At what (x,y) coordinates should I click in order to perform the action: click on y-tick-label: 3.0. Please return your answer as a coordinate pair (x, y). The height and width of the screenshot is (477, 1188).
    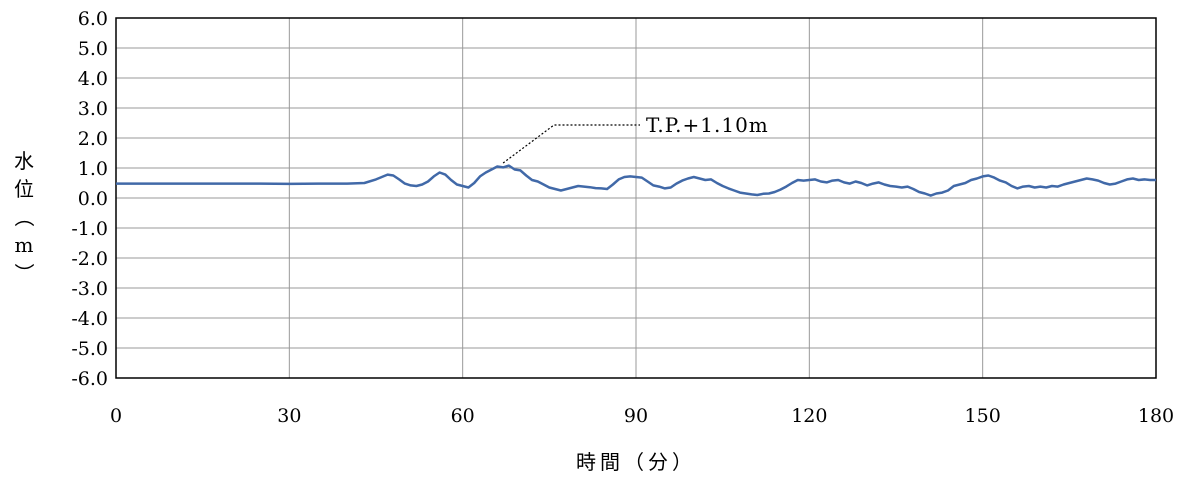
    Looking at the image, I should click on (93, 109).